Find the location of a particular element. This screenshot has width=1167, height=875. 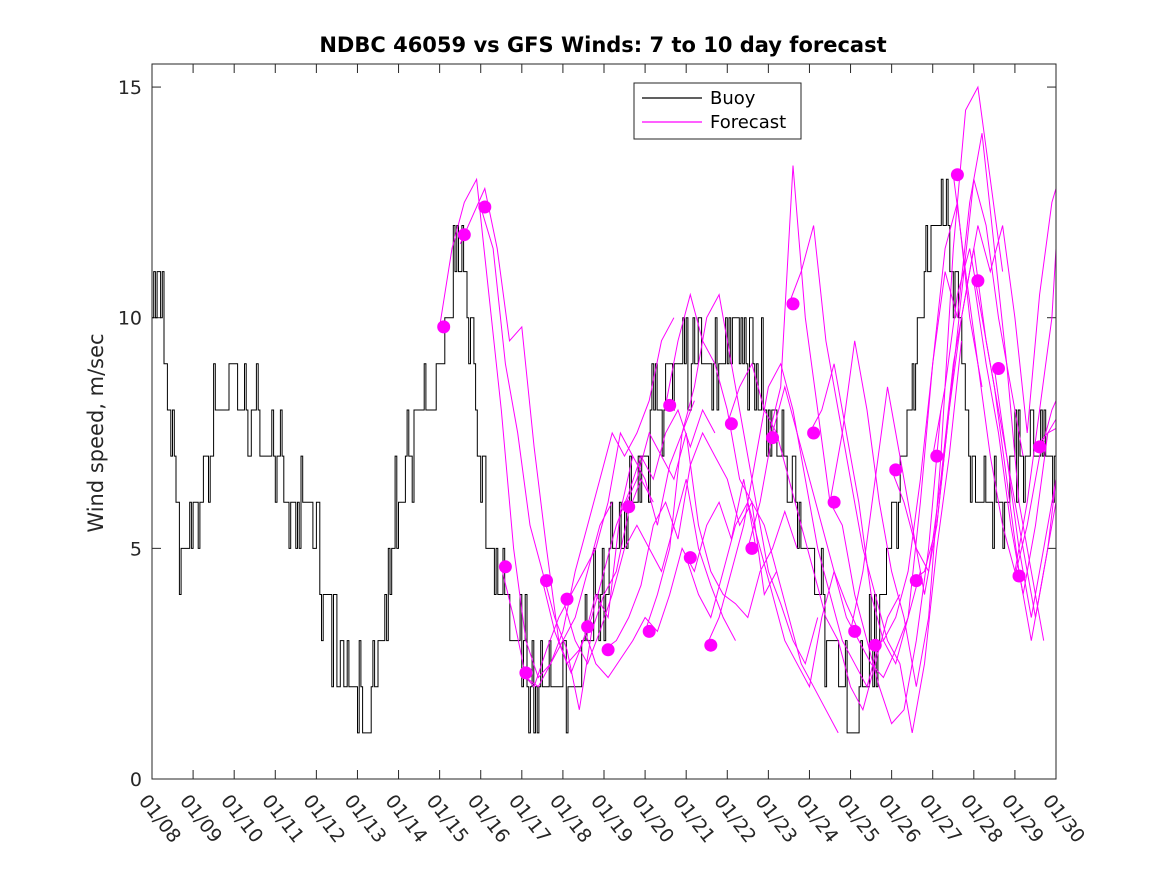

legend-forecast-label: Forecast is located at coordinates (748, 122).